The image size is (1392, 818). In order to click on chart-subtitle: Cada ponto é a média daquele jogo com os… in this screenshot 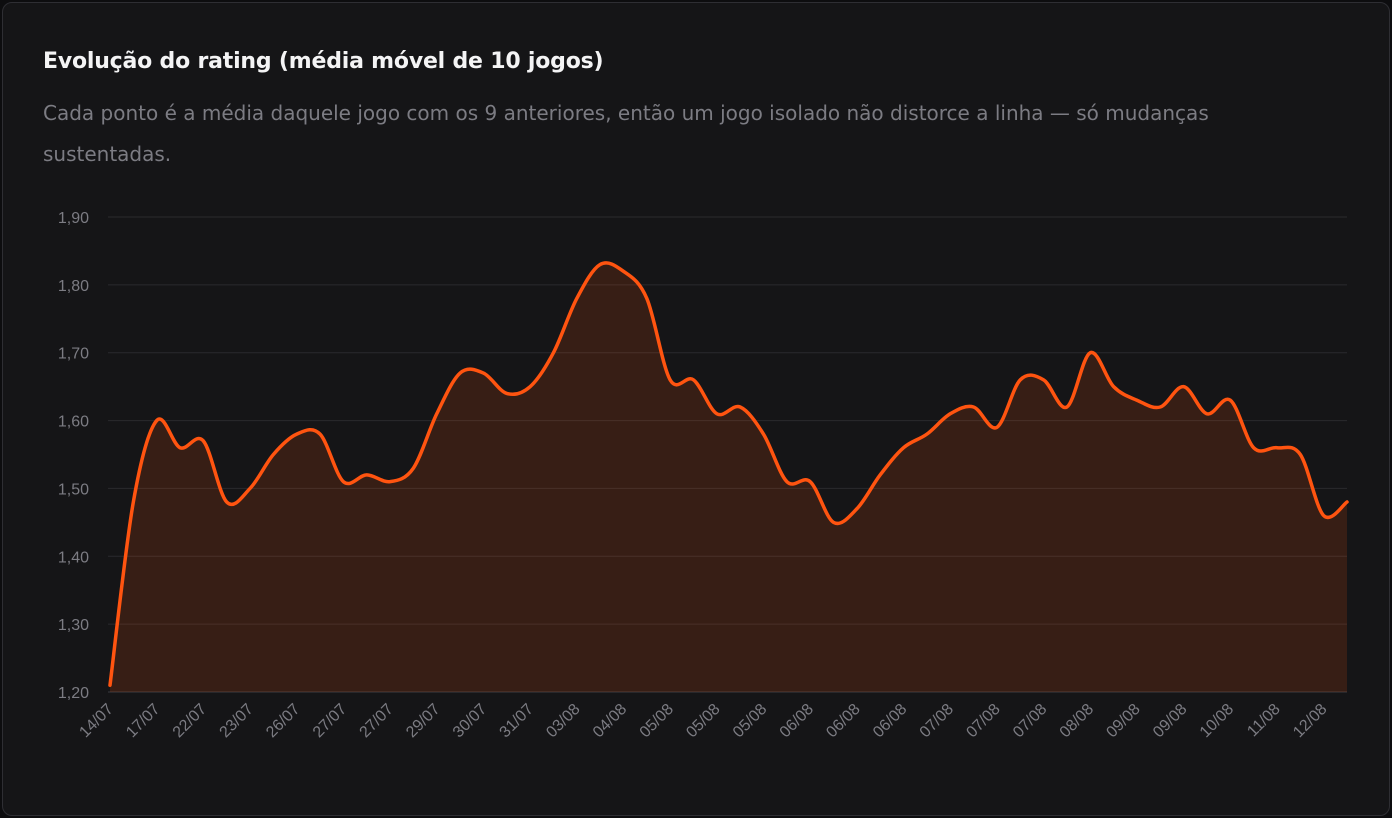, I will do `click(626, 133)`.